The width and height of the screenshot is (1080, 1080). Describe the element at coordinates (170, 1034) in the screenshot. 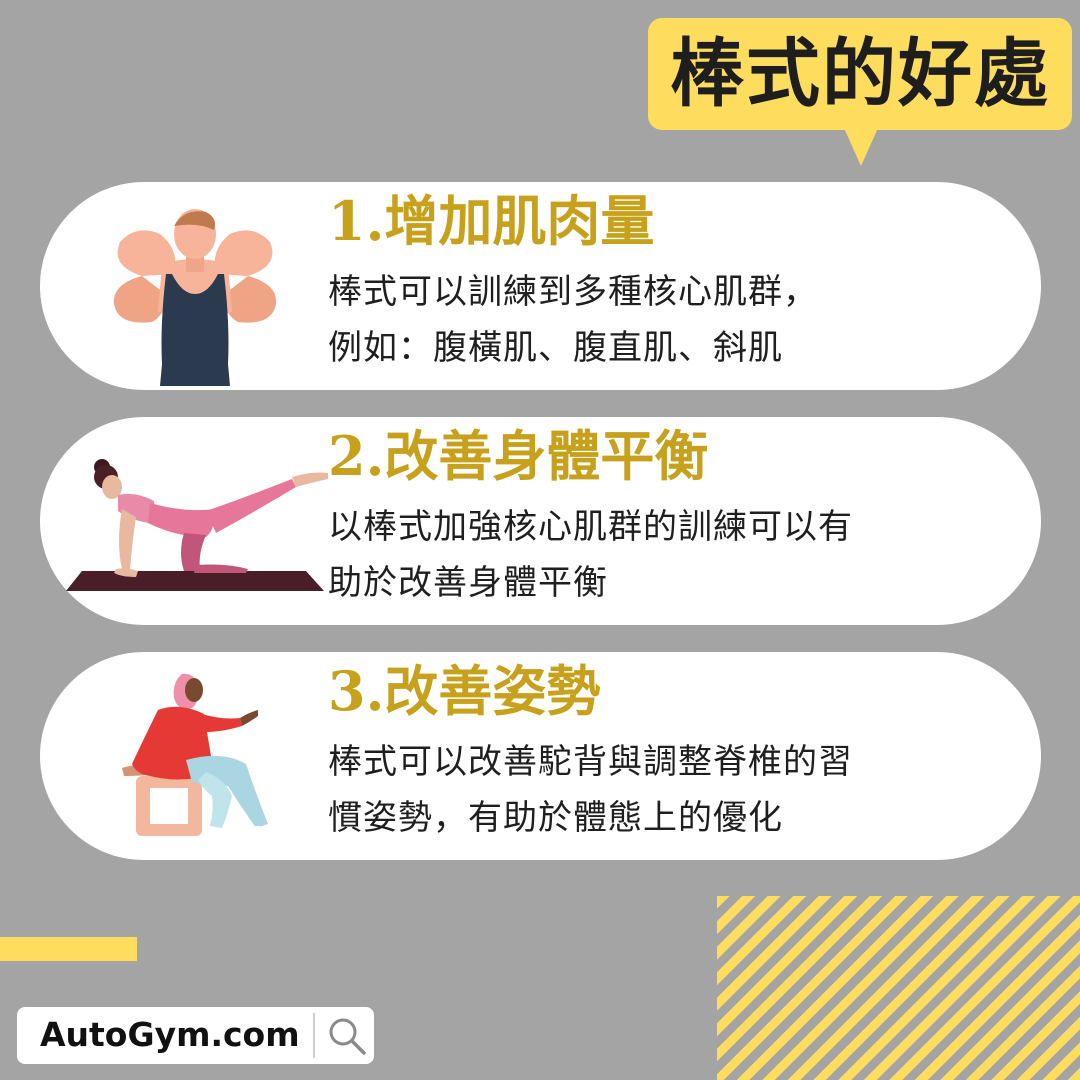

I see `site-name: AutoGym.com` at that location.